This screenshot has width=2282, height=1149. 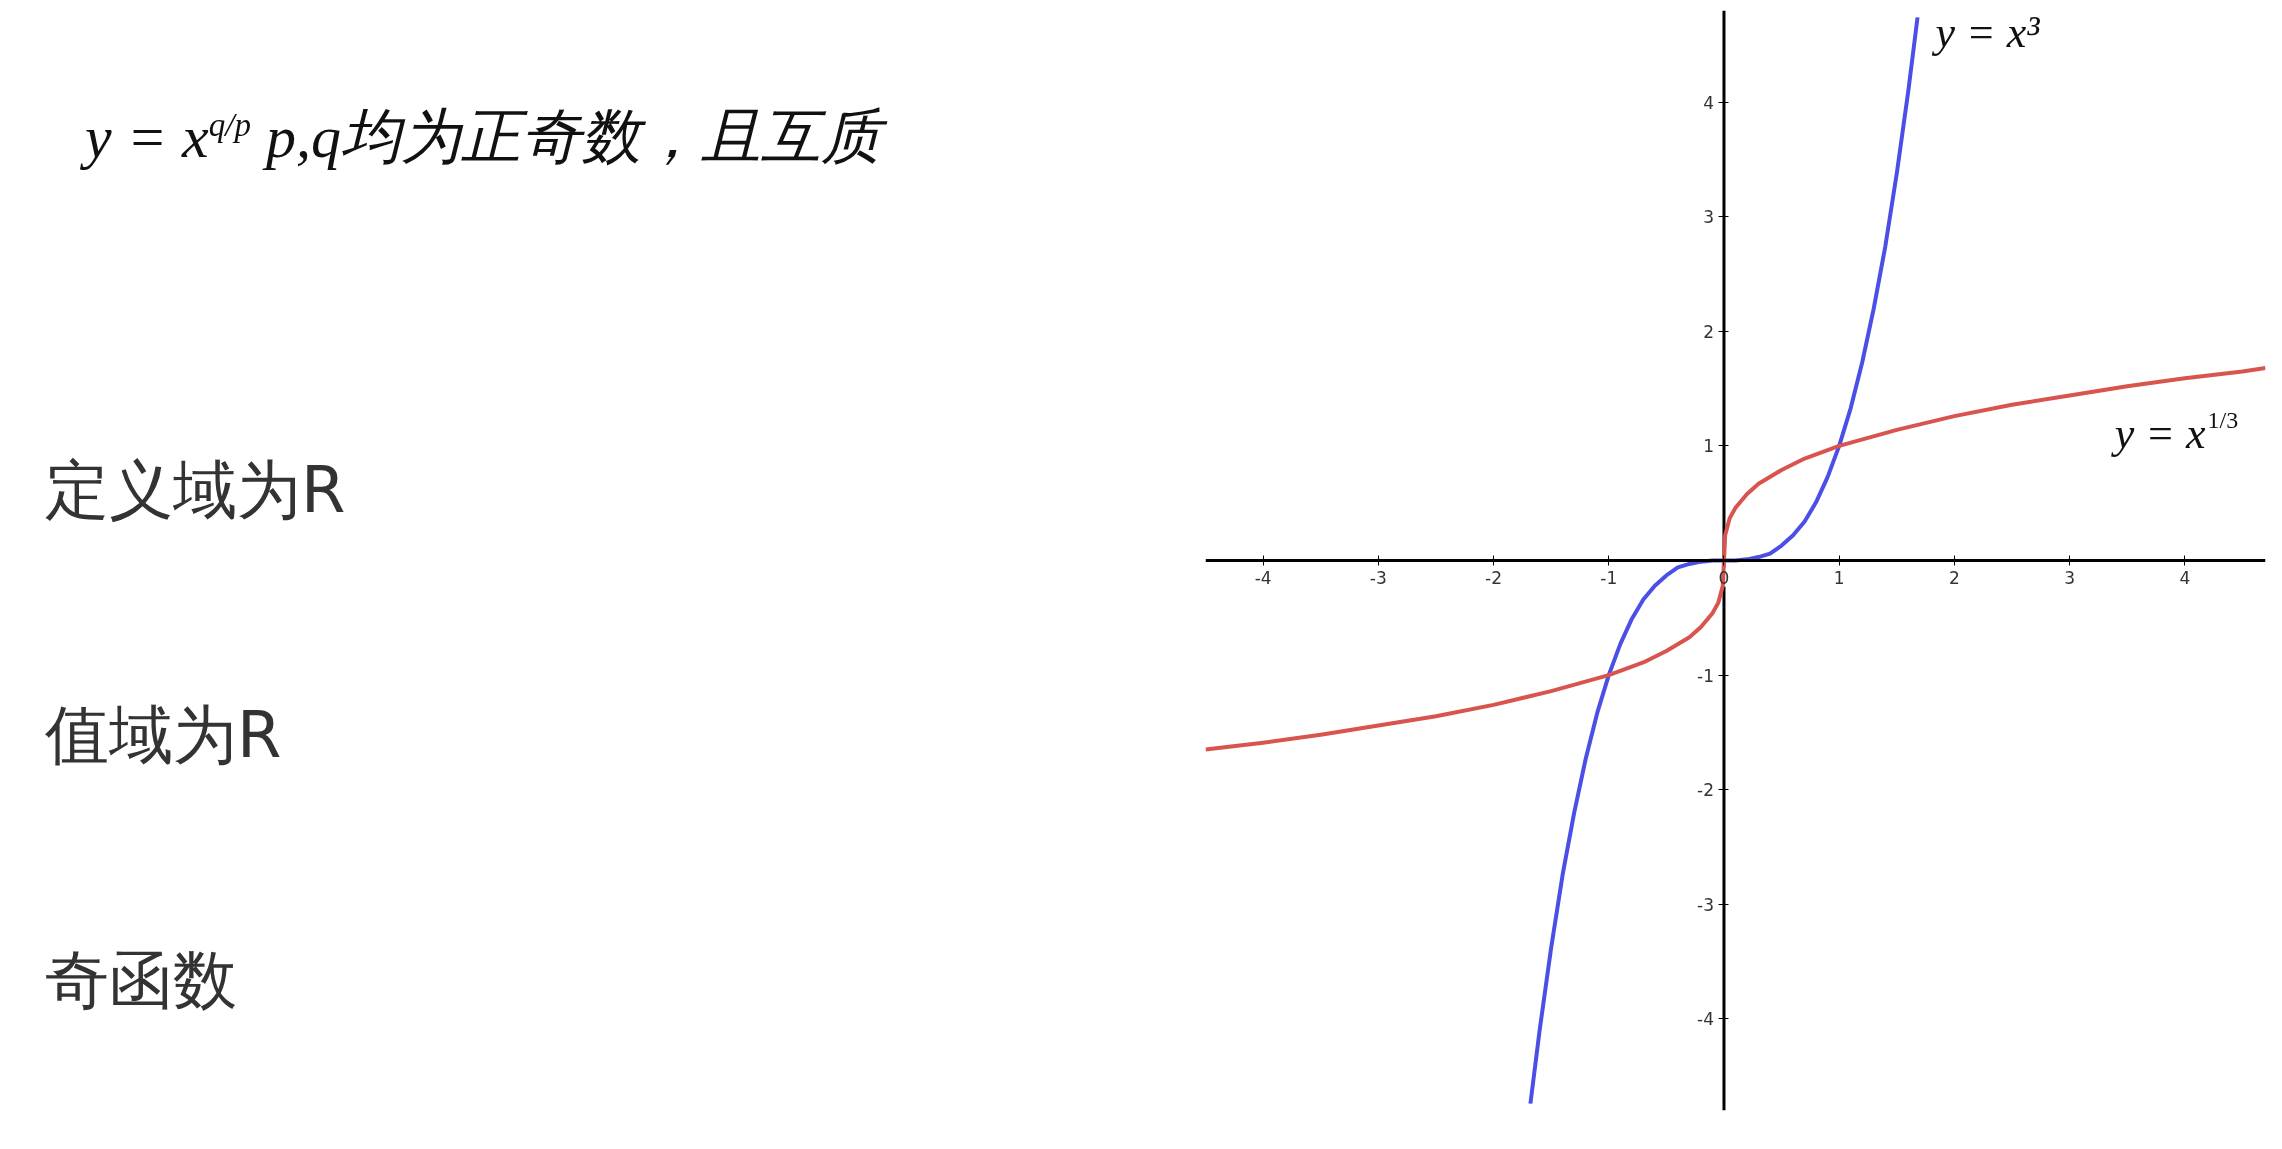 What do you see at coordinates (1705, 675) in the screenshot?
I see `y-tick-label: -1` at bounding box center [1705, 675].